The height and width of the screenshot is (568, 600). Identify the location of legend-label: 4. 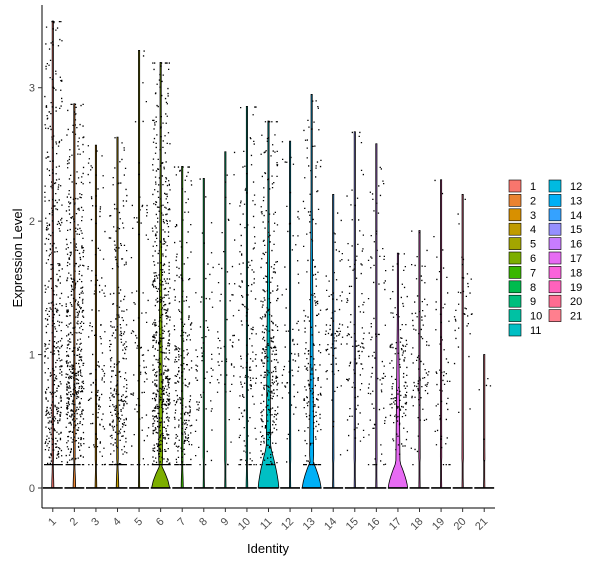
(533, 230).